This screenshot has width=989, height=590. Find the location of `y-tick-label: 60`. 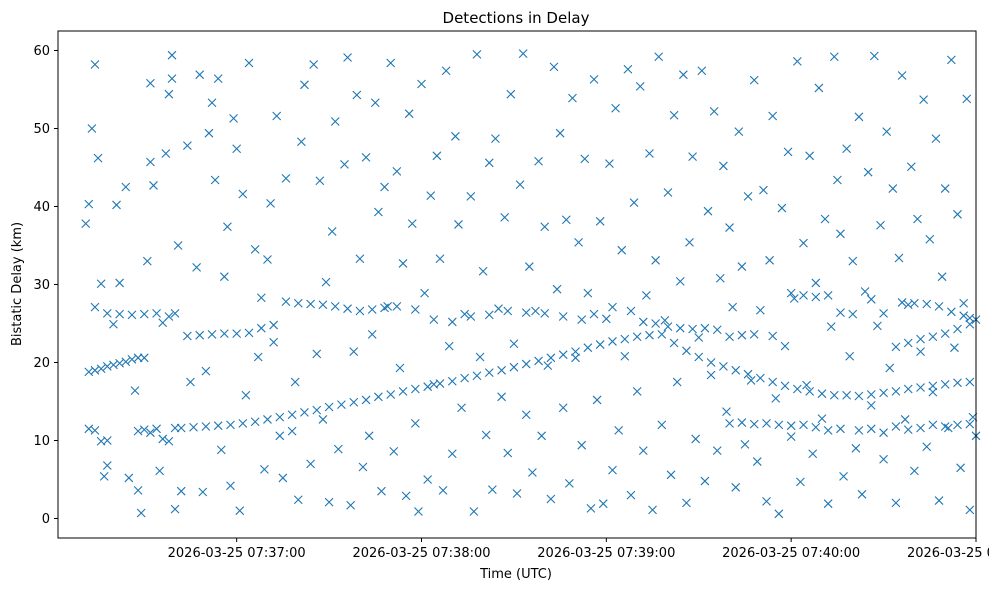

y-tick-label: 60 is located at coordinates (41, 51).